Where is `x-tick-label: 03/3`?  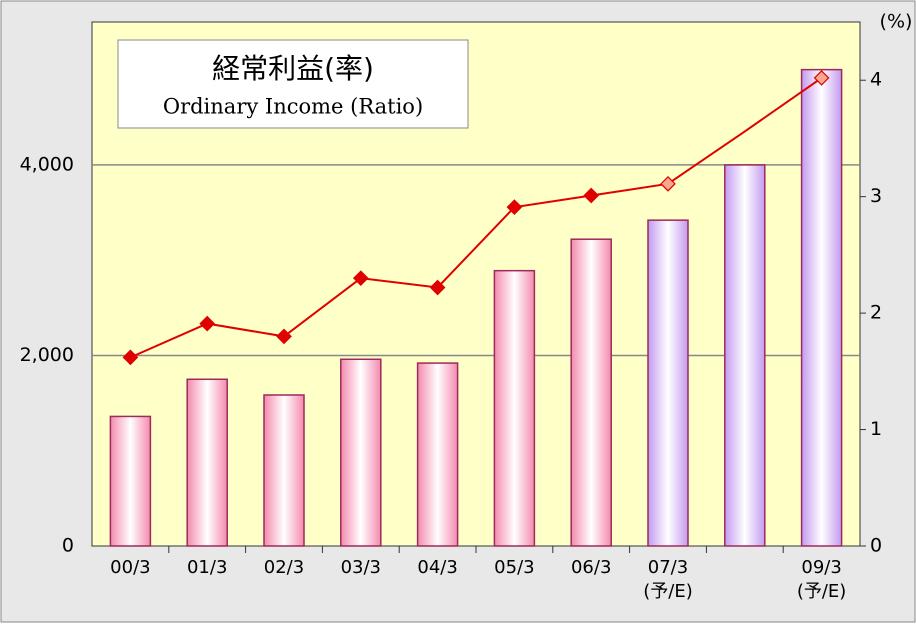
x-tick-label: 03/3 is located at coordinates (360, 567).